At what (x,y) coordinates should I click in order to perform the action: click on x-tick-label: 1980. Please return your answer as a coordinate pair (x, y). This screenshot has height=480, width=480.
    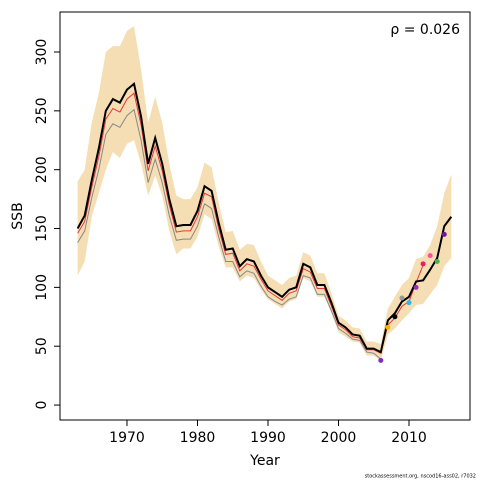
    Looking at the image, I should click on (198, 438).